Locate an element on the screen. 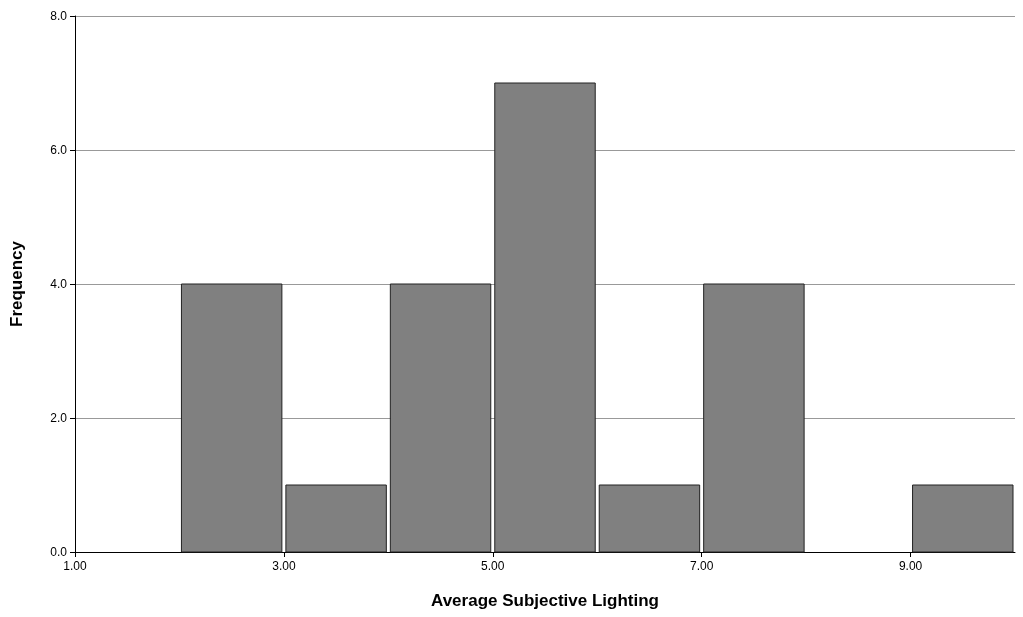  x-axis-title: Average Subjective Lighting is located at coordinates (545, 600).